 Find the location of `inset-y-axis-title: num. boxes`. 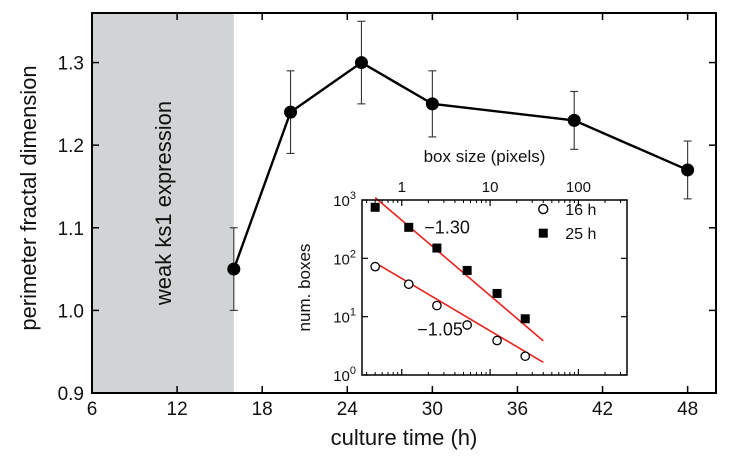

inset-y-axis-title: num. boxes is located at coordinates (304, 288).